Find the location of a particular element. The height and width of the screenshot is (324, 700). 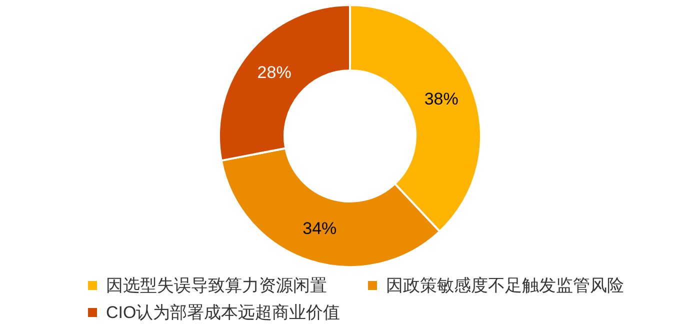

data-label: 28% is located at coordinates (274, 72).